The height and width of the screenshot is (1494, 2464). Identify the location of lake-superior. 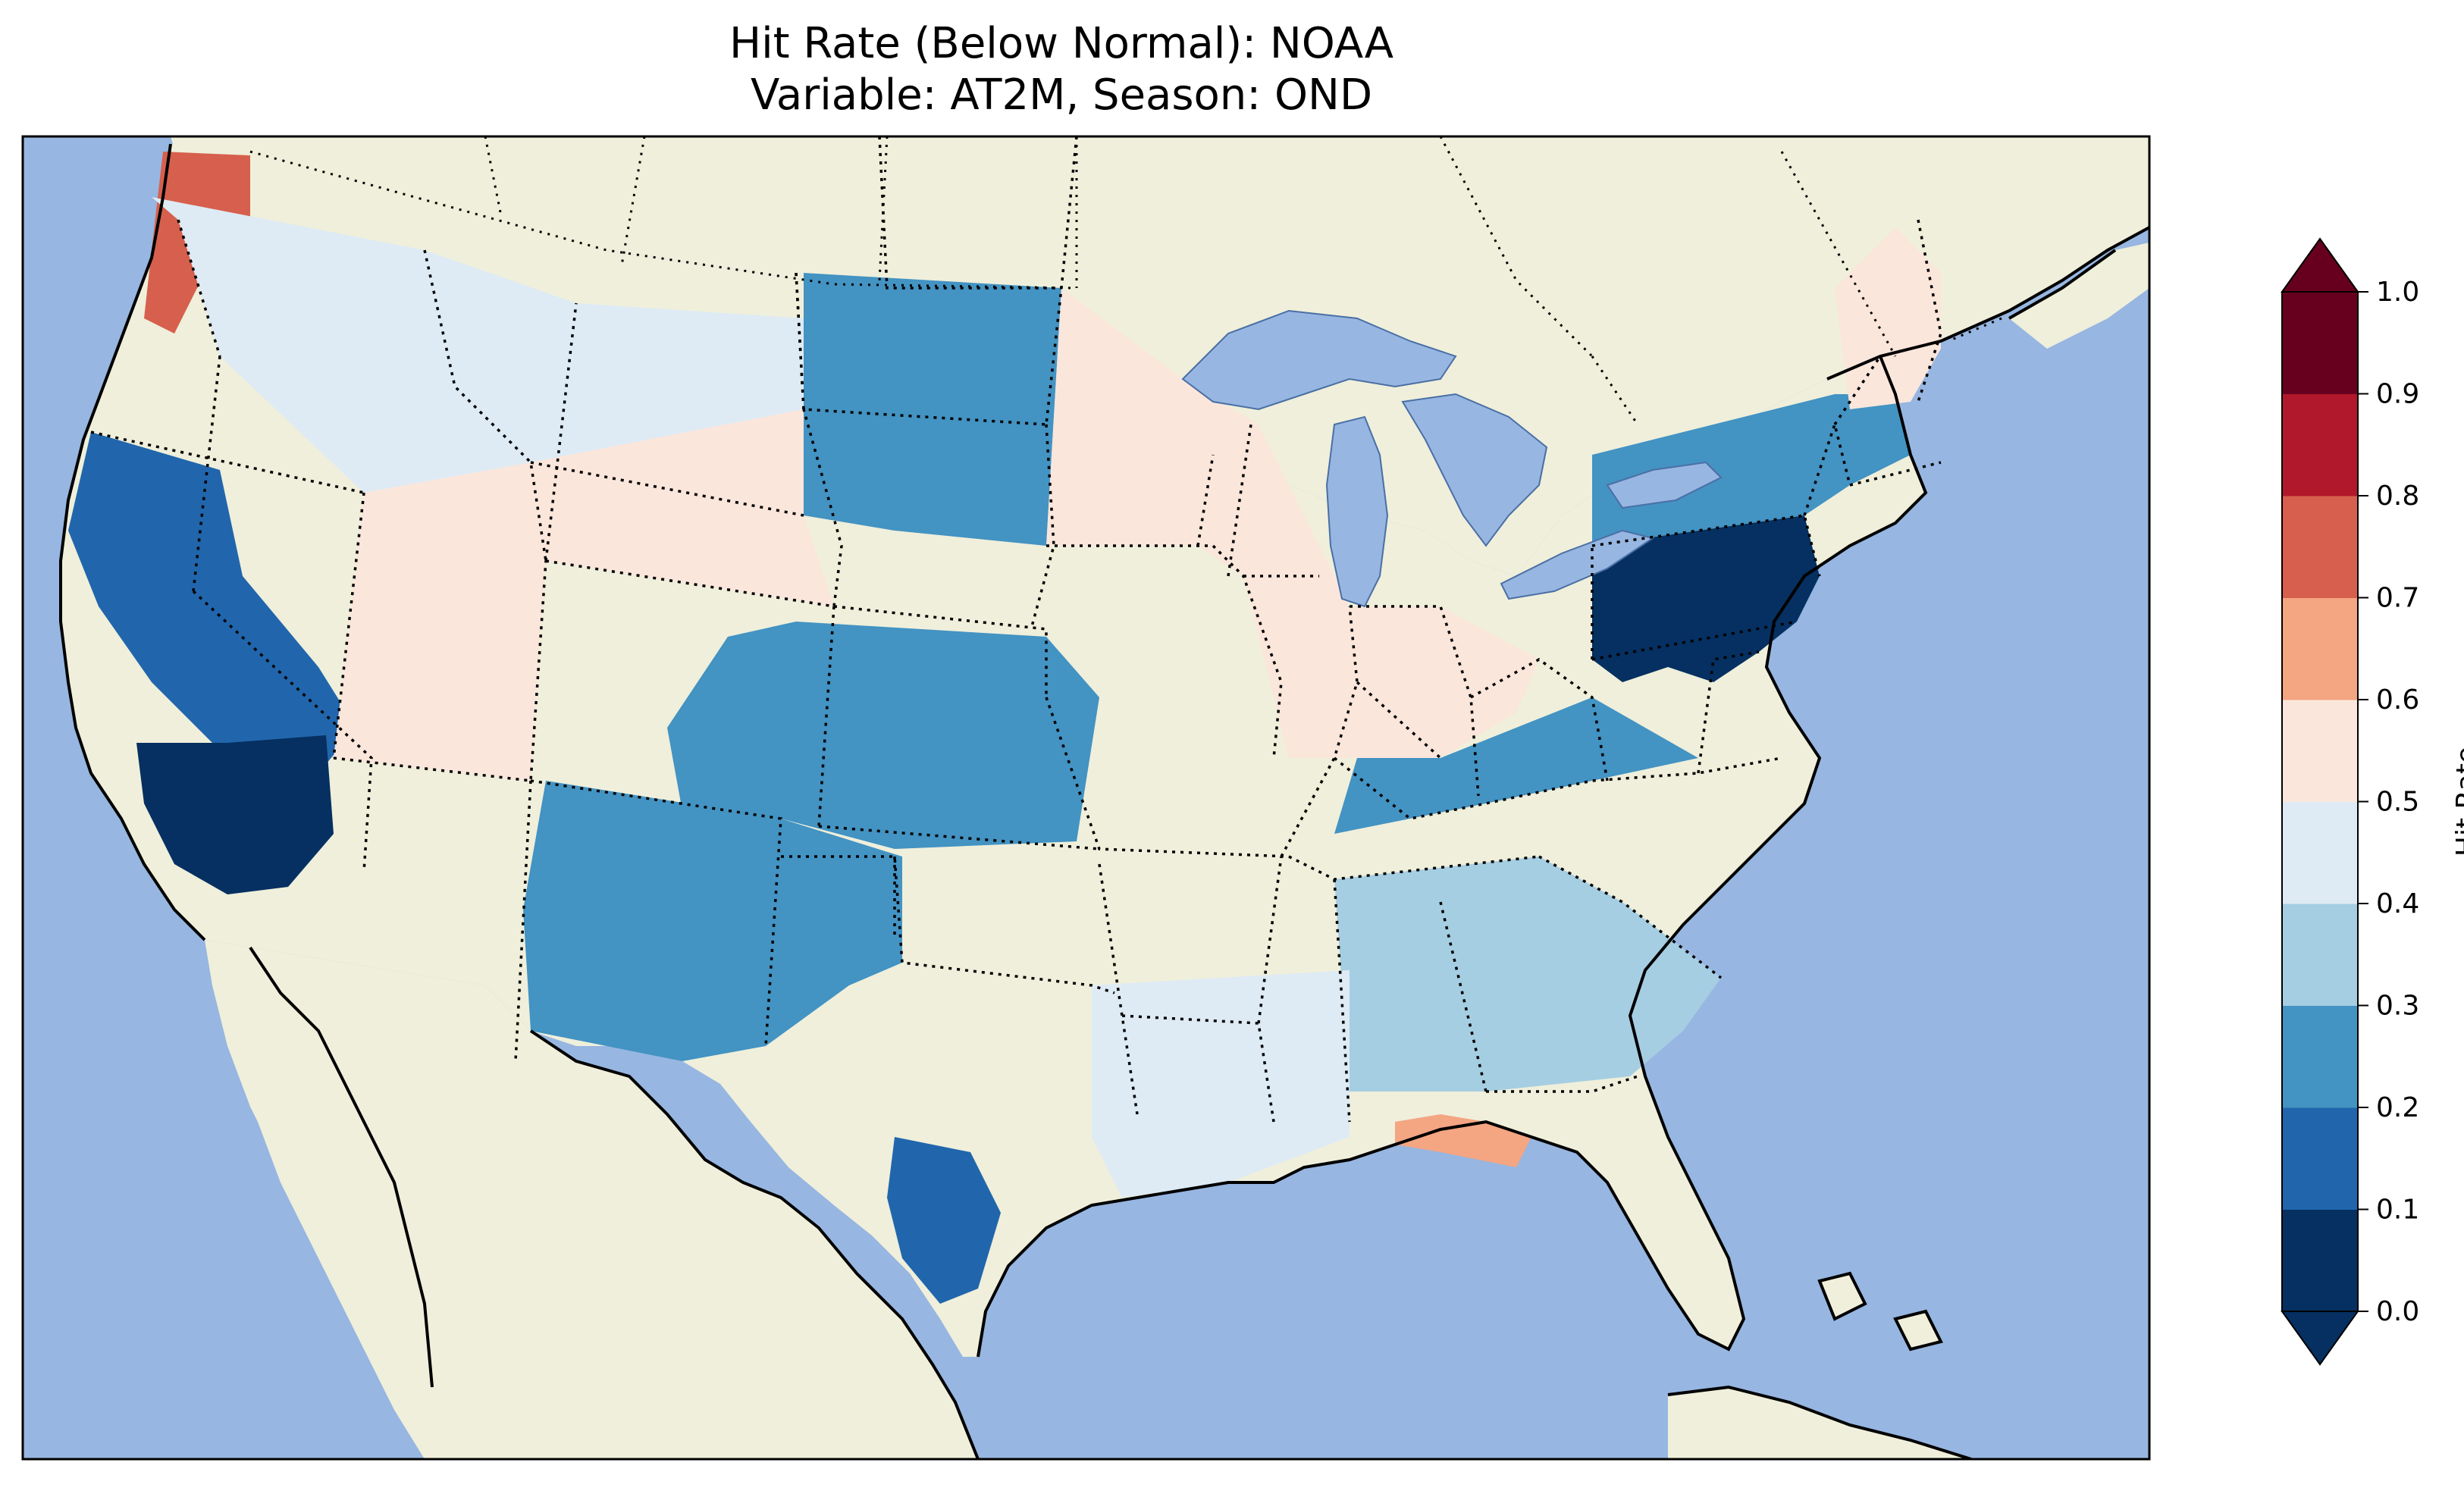
(1319, 360).